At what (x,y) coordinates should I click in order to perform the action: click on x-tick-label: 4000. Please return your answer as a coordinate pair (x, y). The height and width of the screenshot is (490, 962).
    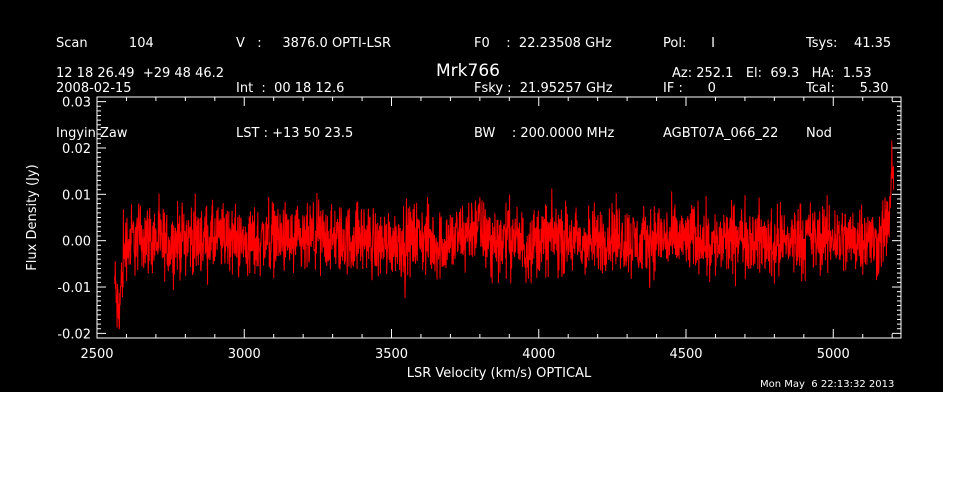
    Looking at the image, I should click on (538, 354).